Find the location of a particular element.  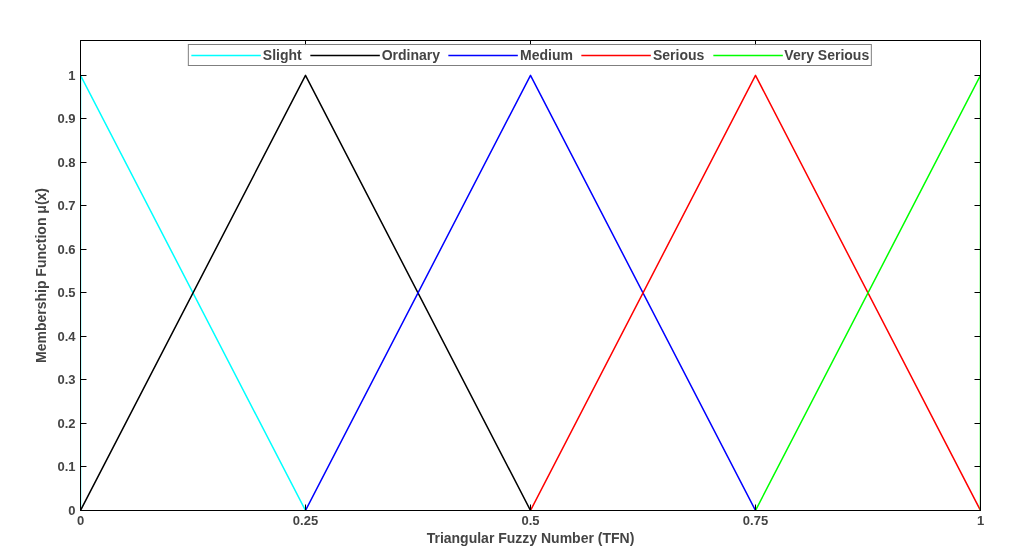

x-tick-label: 0.25 is located at coordinates (305, 520).